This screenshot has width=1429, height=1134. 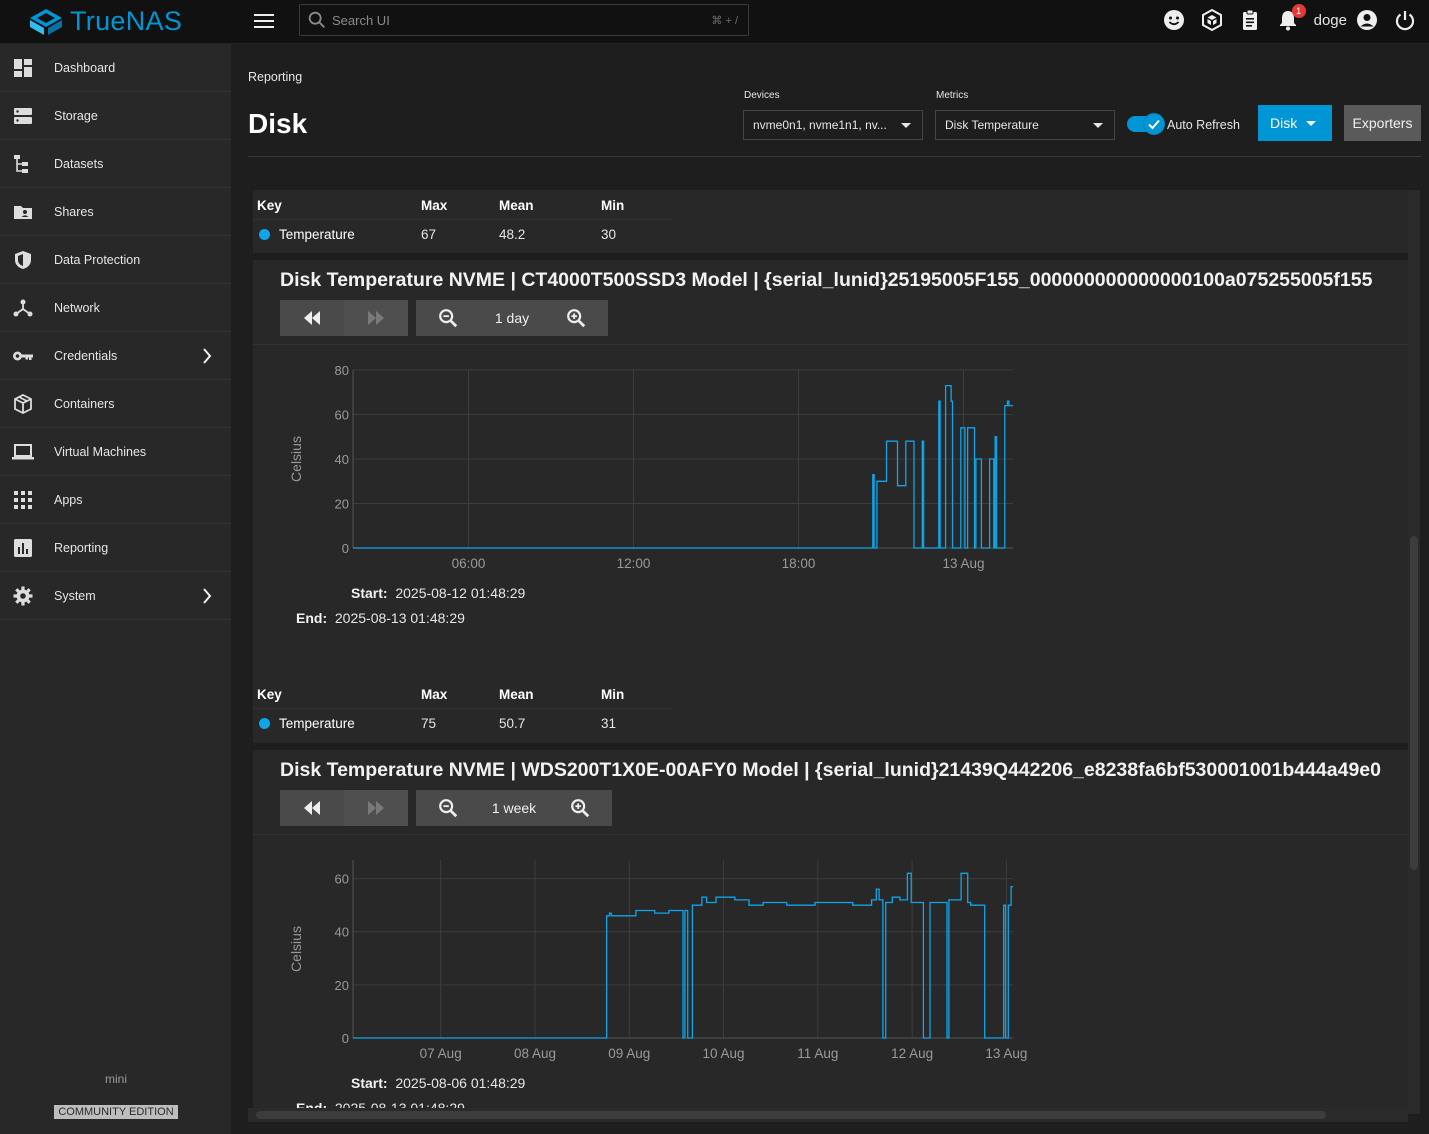 What do you see at coordinates (23, 452) in the screenshot?
I see `laptop-icon` at bounding box center [23, 452].